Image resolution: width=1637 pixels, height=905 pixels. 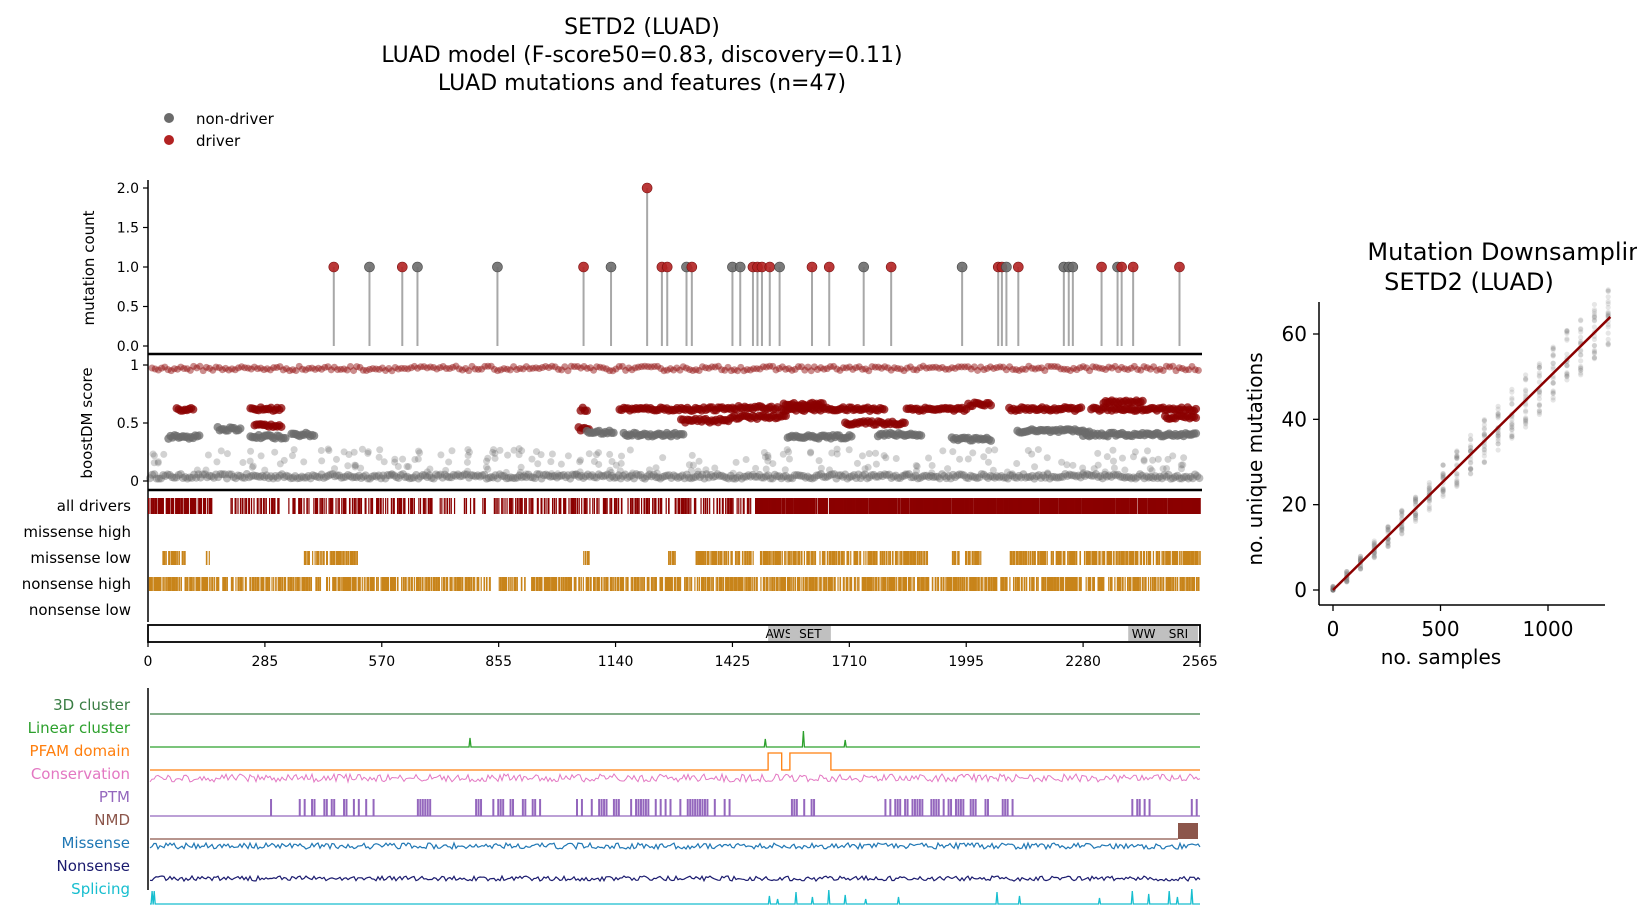 I want to click on feature-track-label: PFAM domain, so click(x=80, y=751).